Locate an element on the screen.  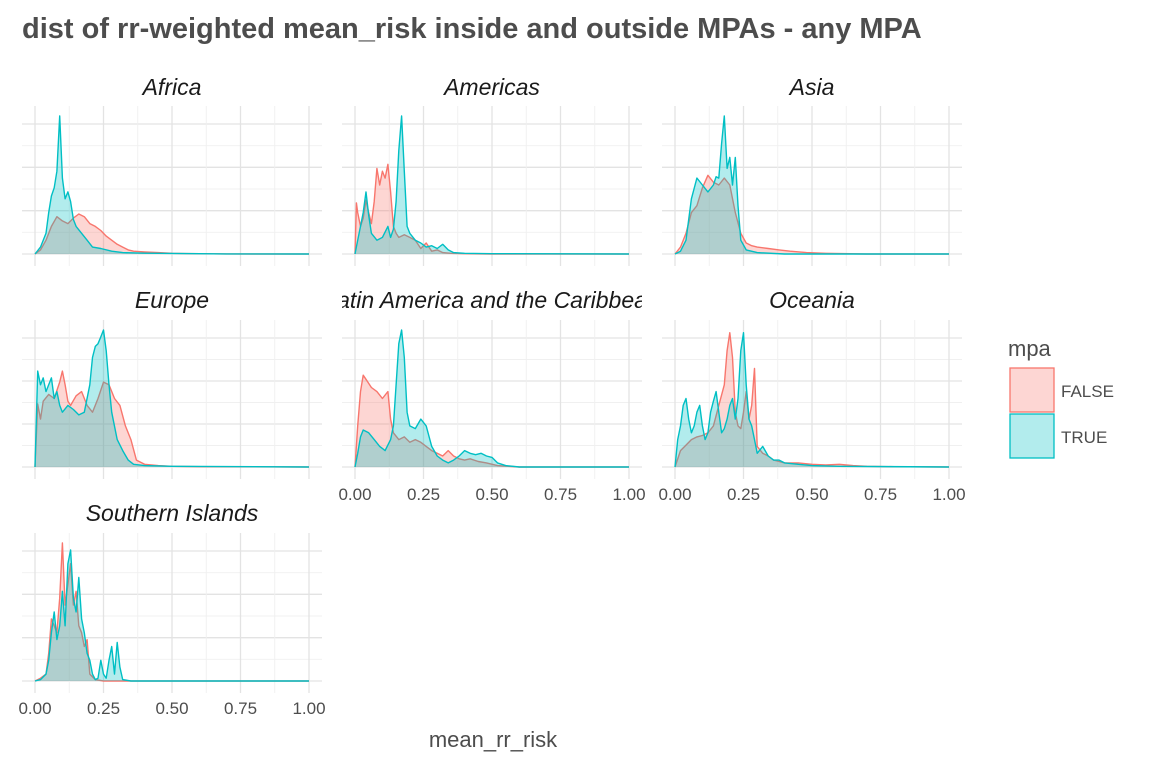
panel-oceania: Oceania 0.00 0.25 0.50 0.75 1.00 is located at coordinates (811, 395).